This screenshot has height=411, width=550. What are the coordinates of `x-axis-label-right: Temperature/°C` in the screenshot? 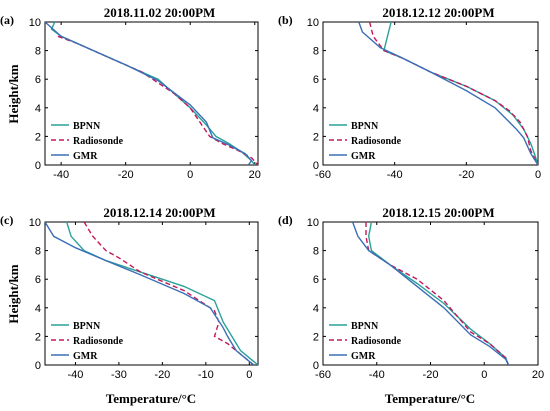 It's located at (430, 398).